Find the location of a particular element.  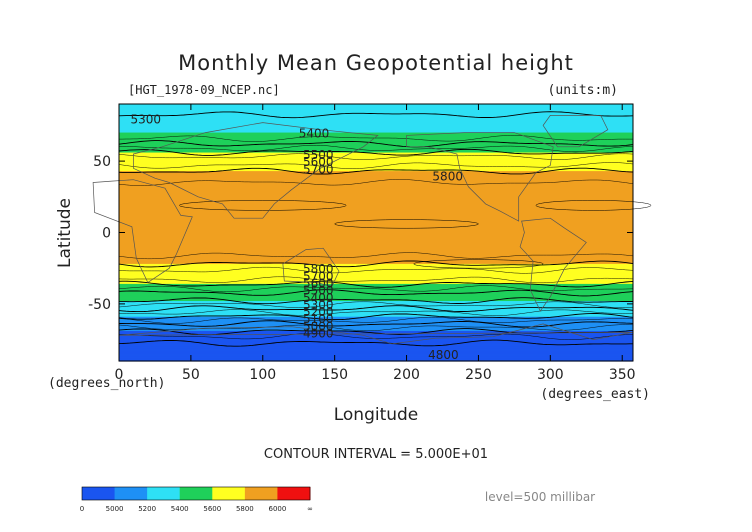

contour-label: 5700 is located at coordinates (318, 169).